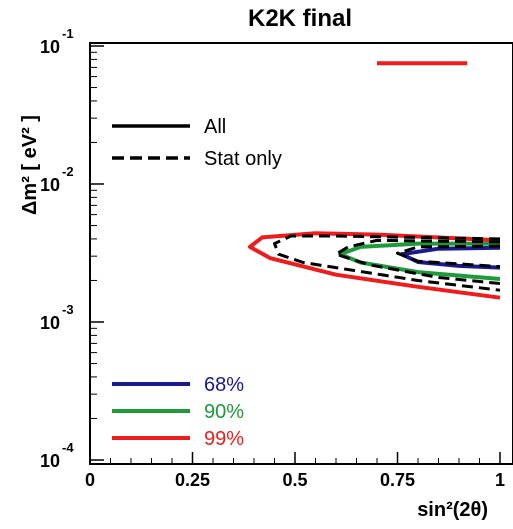 Image resolution: width=513 pixels, height=529 pixels. I want to click on contour-68-stat, so click(448, 256).